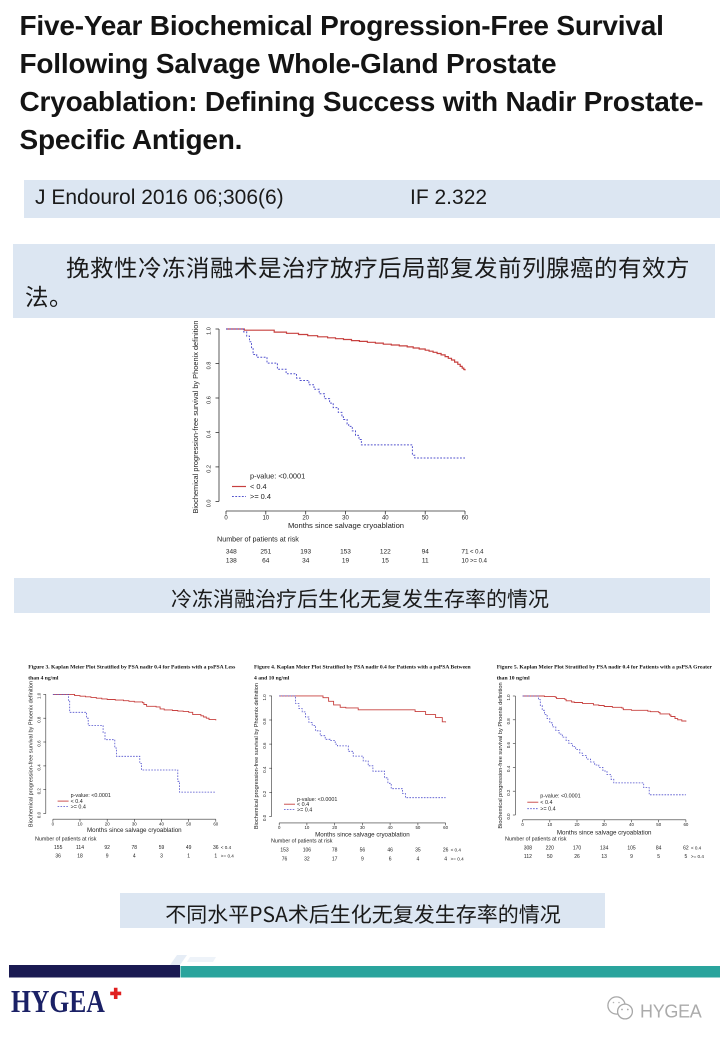 This screenshot has height=1040, width=720. I want to click on svg-text: 35, so click(418, 851).